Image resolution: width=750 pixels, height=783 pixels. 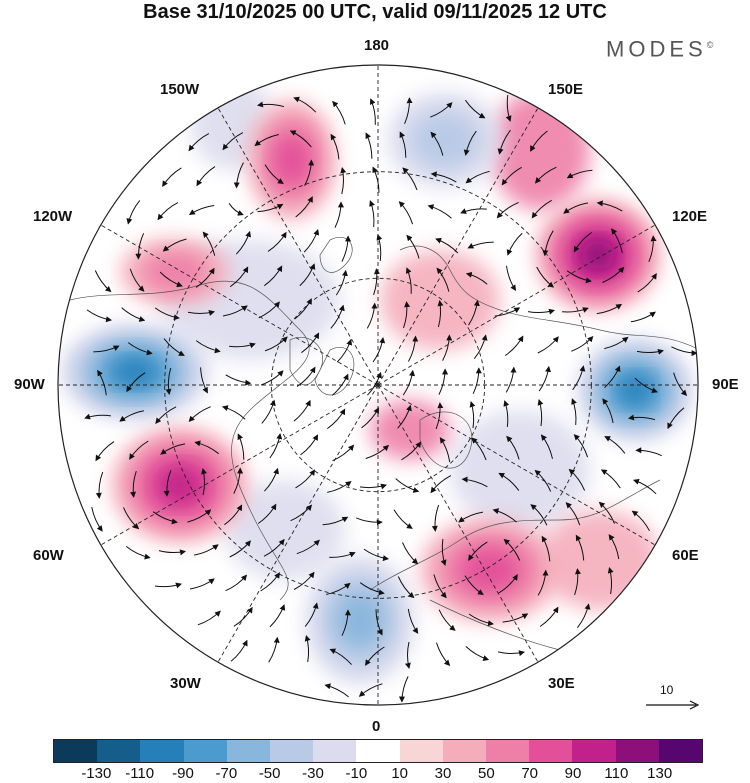 What do you see at coordinates (673, 705) in the screenshot?
I see `reference-vector-arrow` at bounding box center [673, 705].